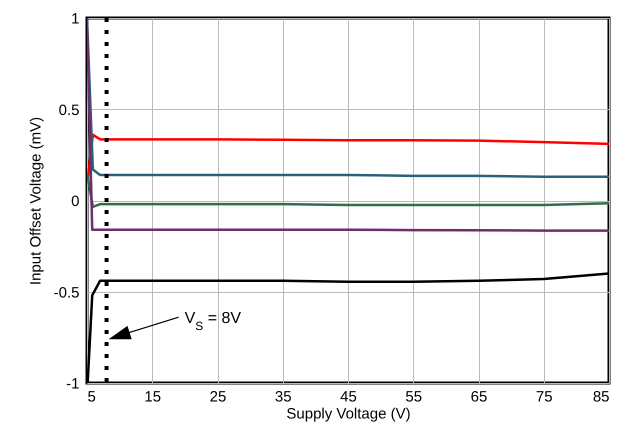 This screenshot has height=438, width=620. I want to click on y-tick-label: -1, so click(73, 384).